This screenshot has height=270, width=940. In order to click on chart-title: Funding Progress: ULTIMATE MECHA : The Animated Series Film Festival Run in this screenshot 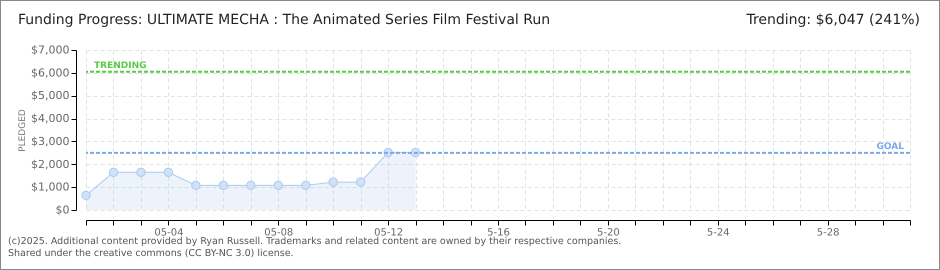, I will do `click(284, 20)`.